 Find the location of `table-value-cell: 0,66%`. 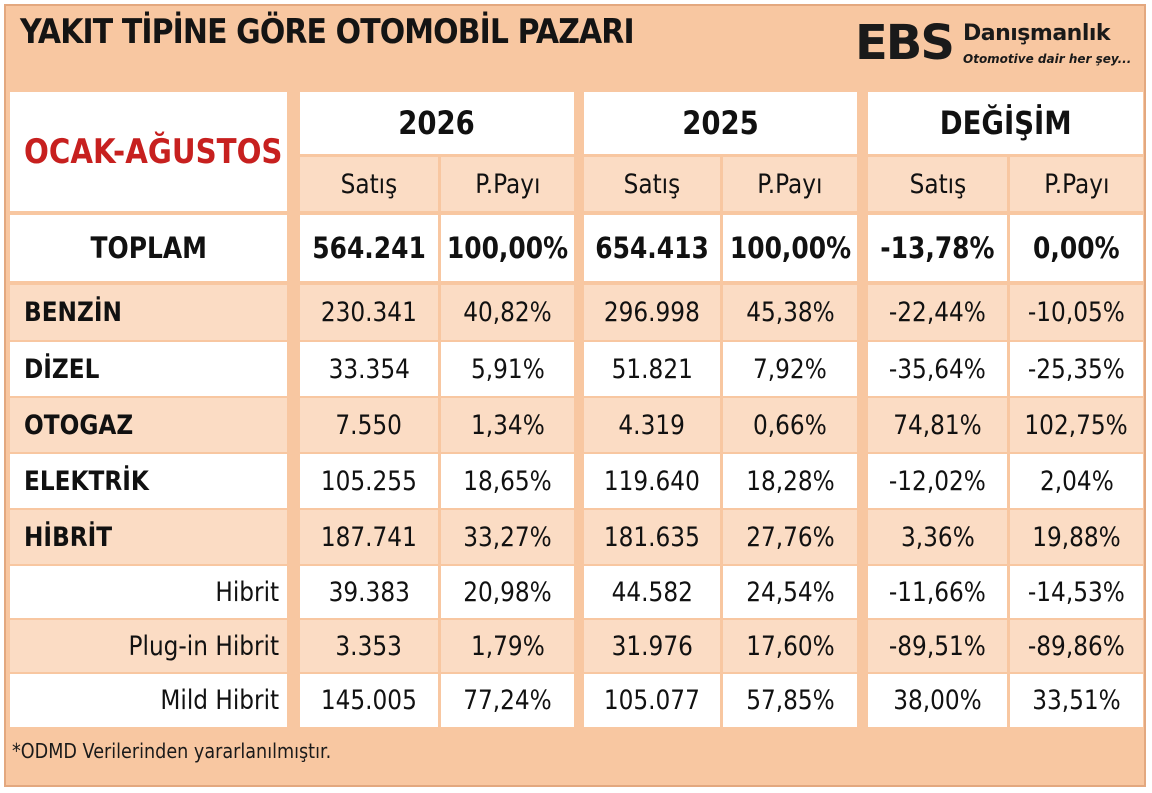

table-value-cell: 0,66% is located at coordinates (790, 425).